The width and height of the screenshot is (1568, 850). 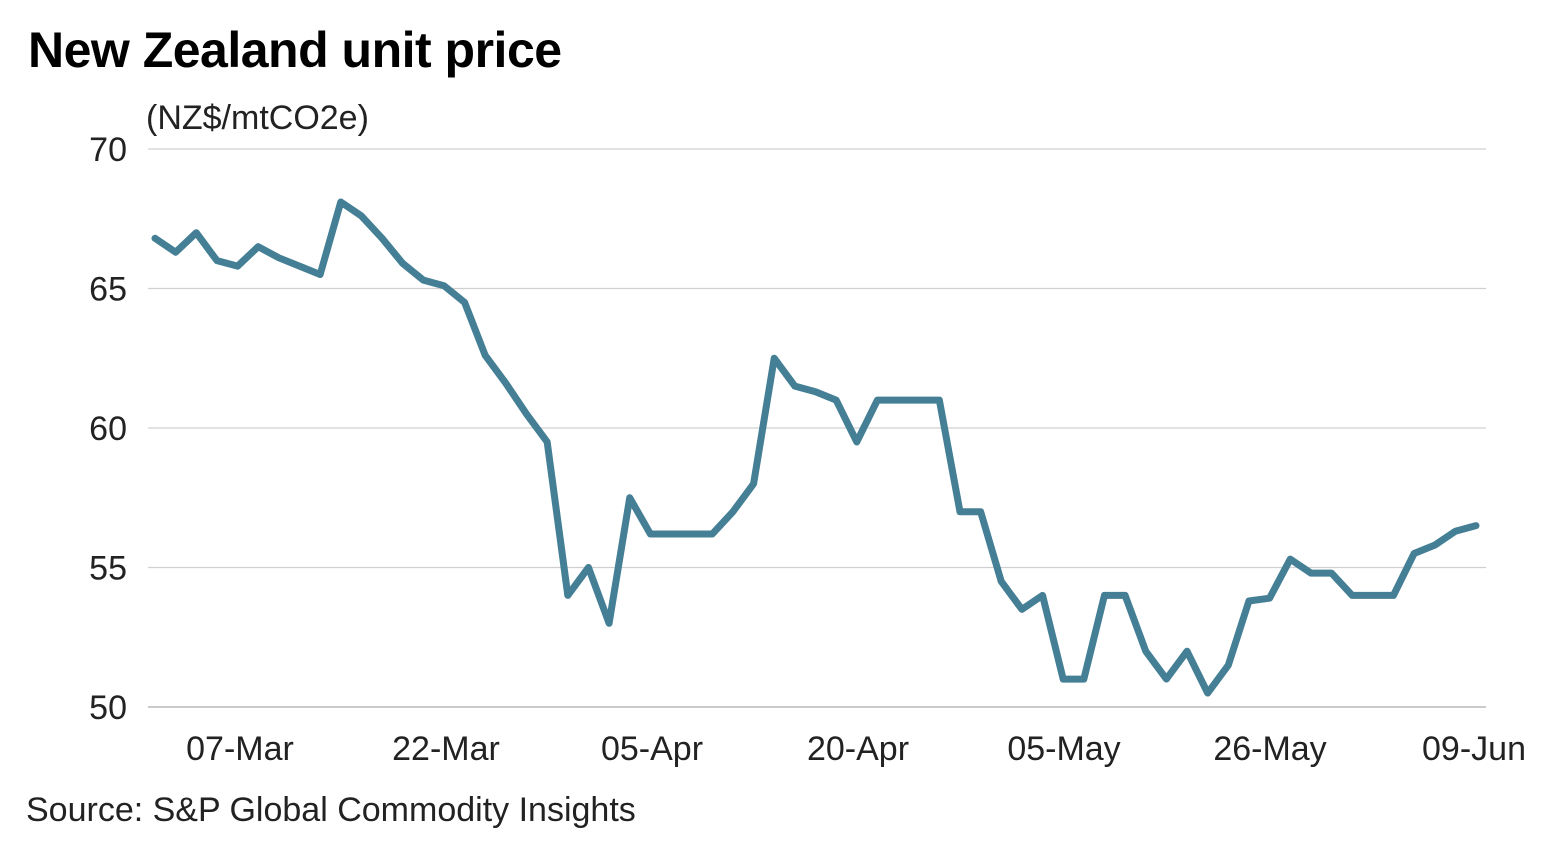 What do you see at coordinates (1474, 749) in the screenshot?
I see `x-tick-label: 09-Jun` at bounding box center [1474, 749].